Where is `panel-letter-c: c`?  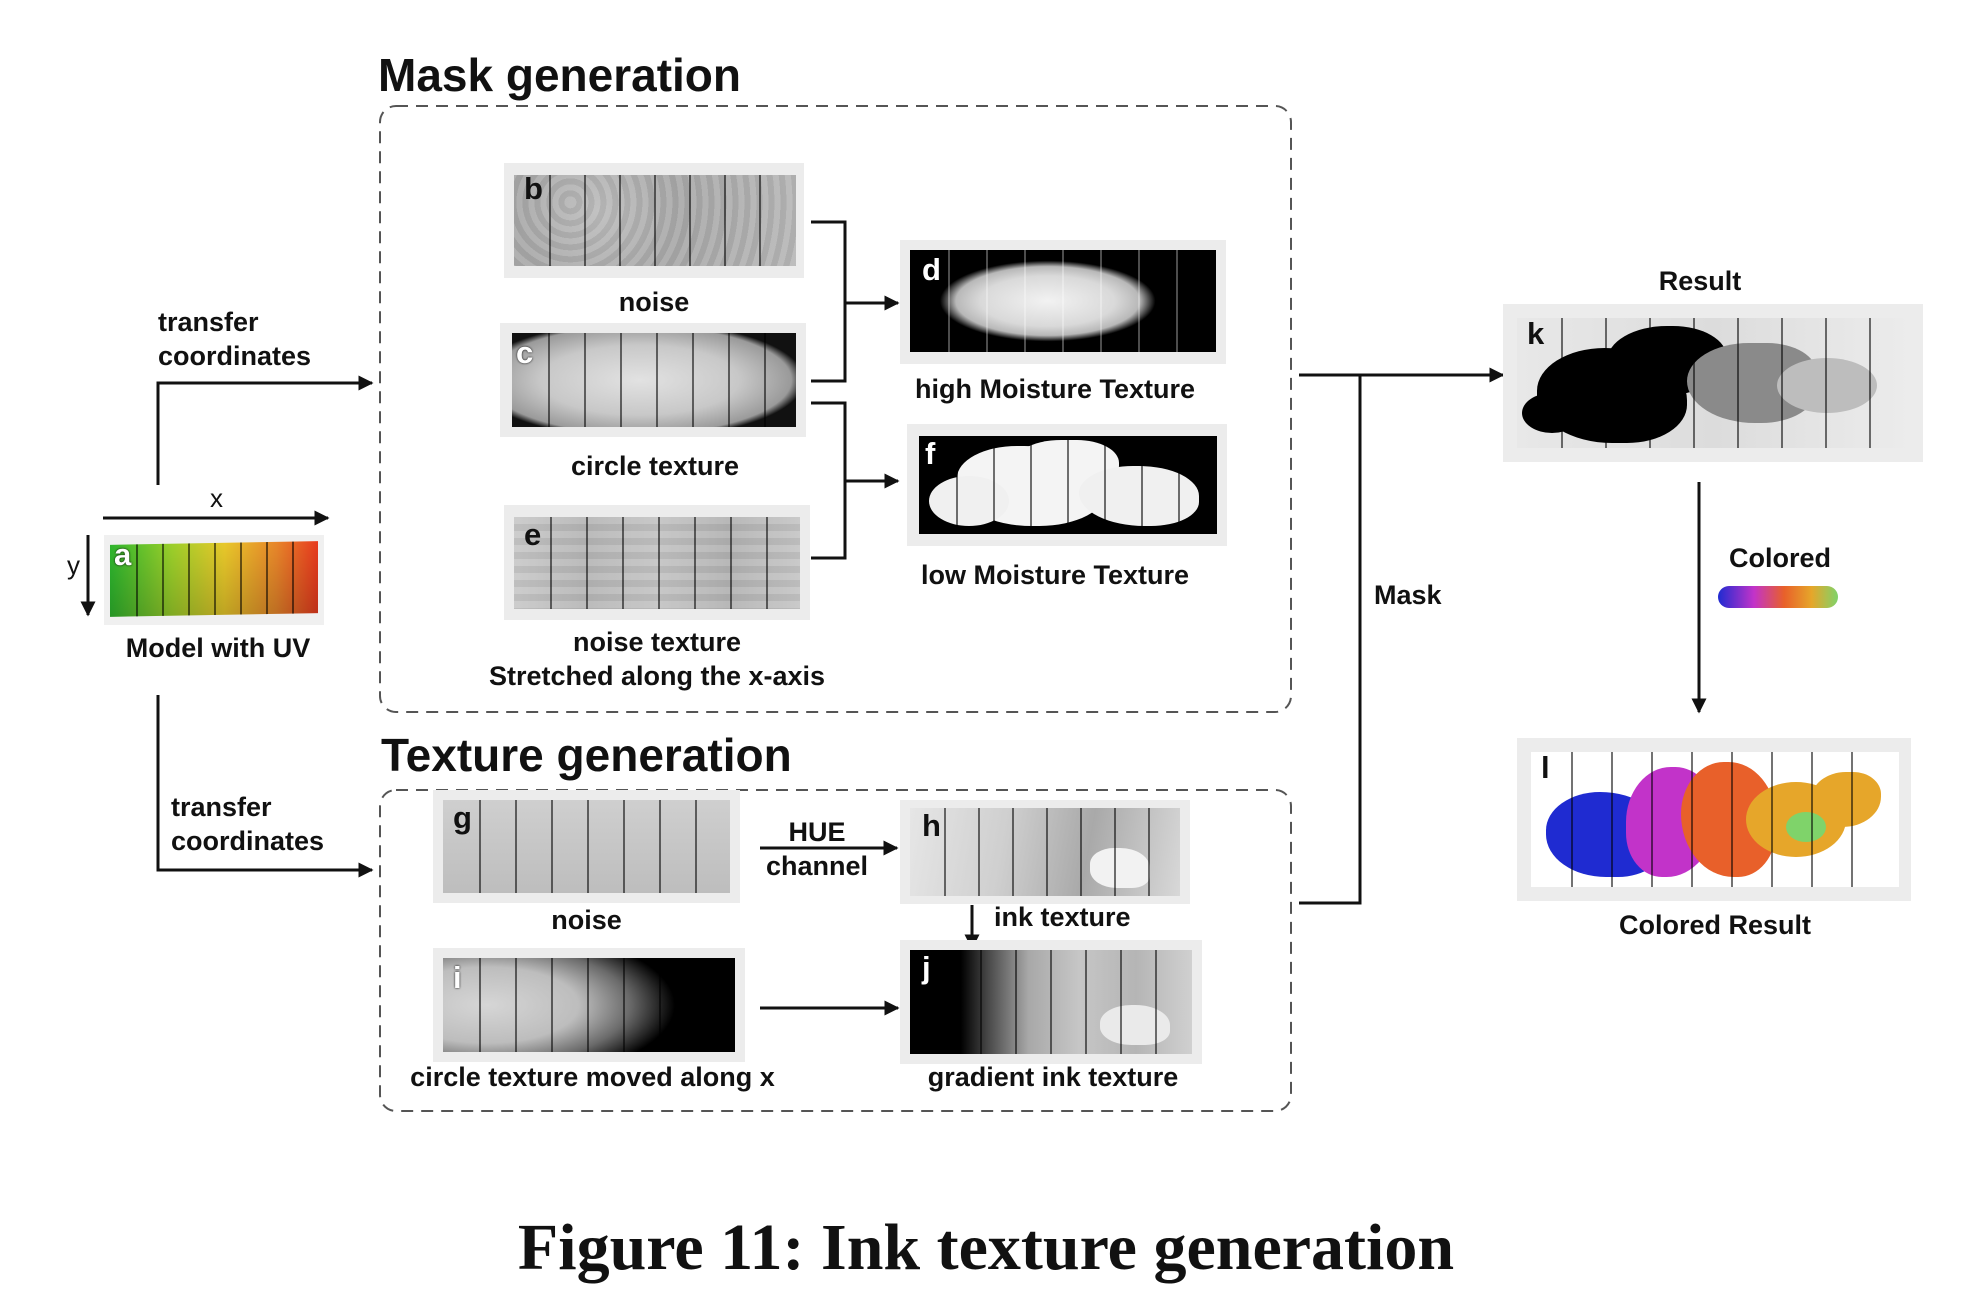 panel-letter-c: c is located at coordinates (525, 352).